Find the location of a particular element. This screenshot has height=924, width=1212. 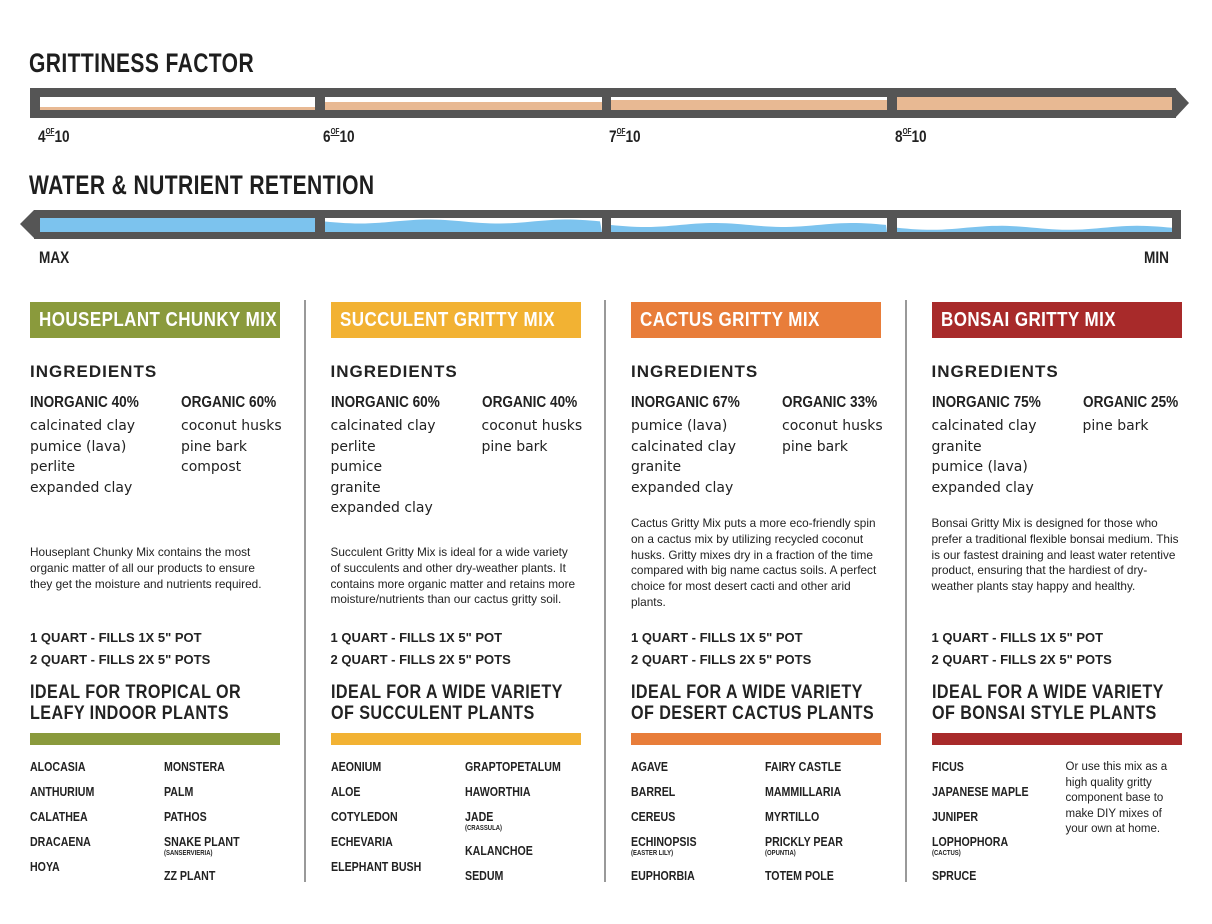

plant-name: ECHEVARIA is located at coordinates (361, 842).